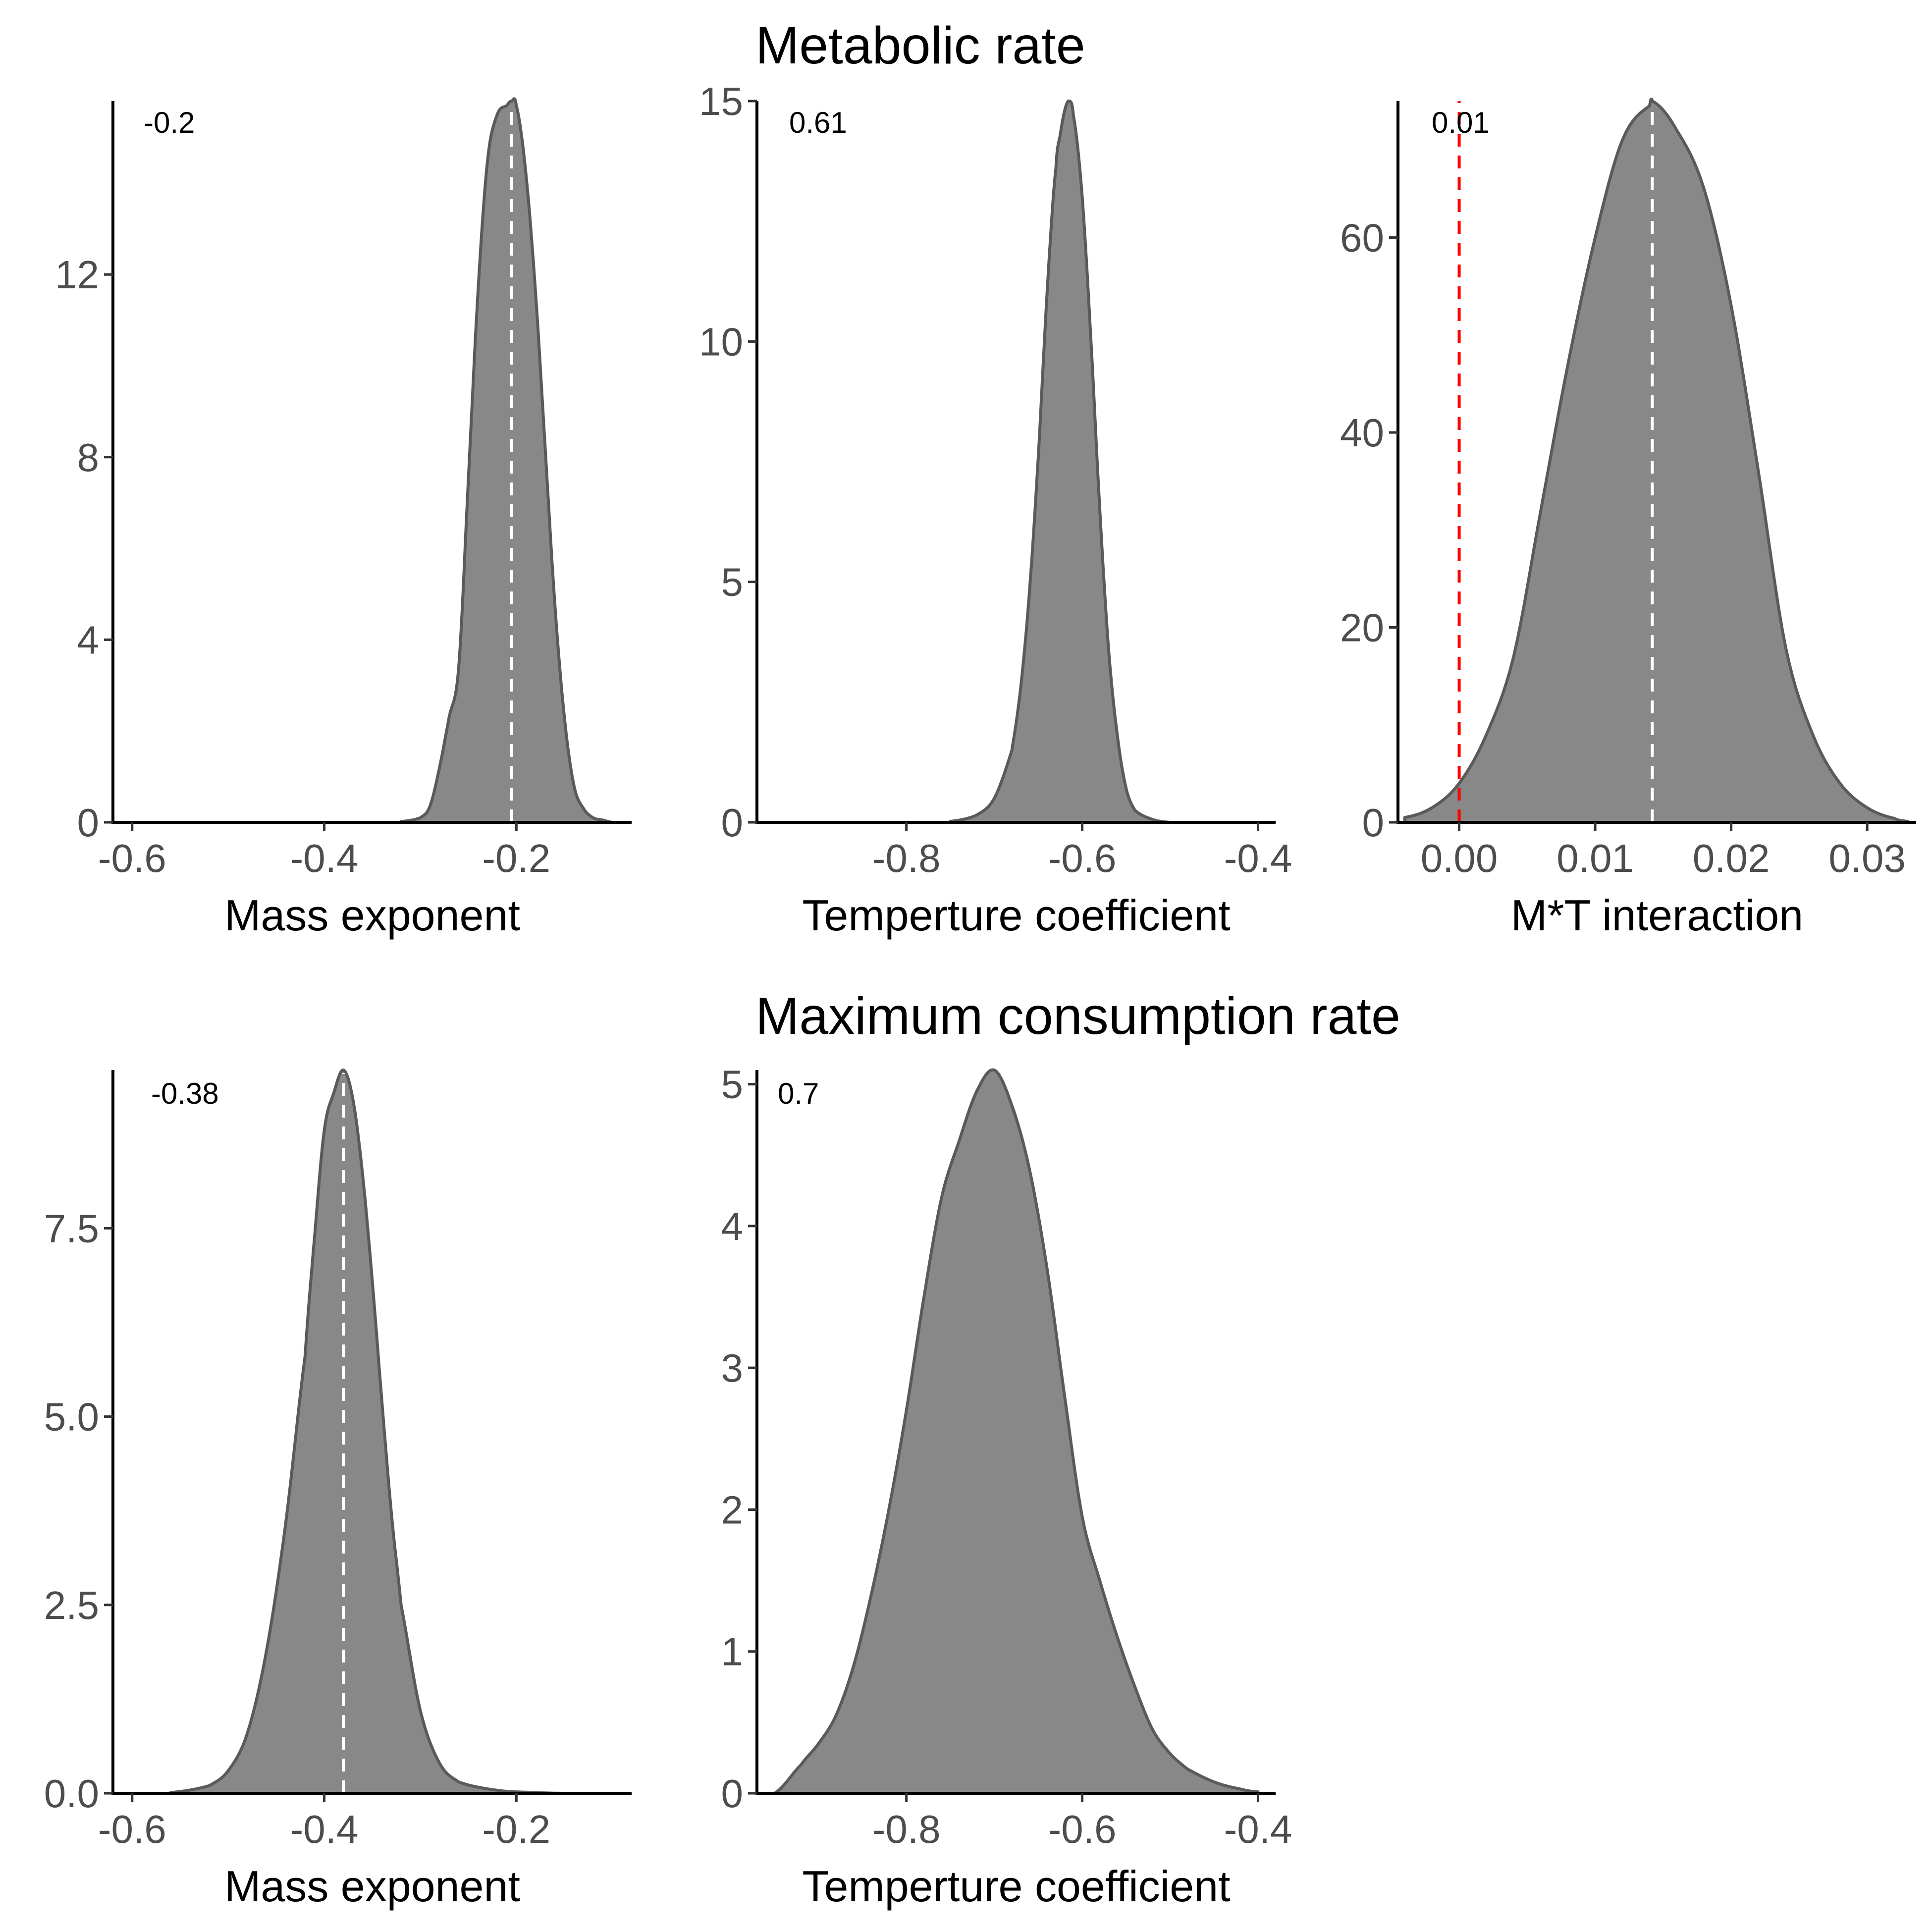  I want to click on y-tick-label-1-1: 0, so click(88, 823).